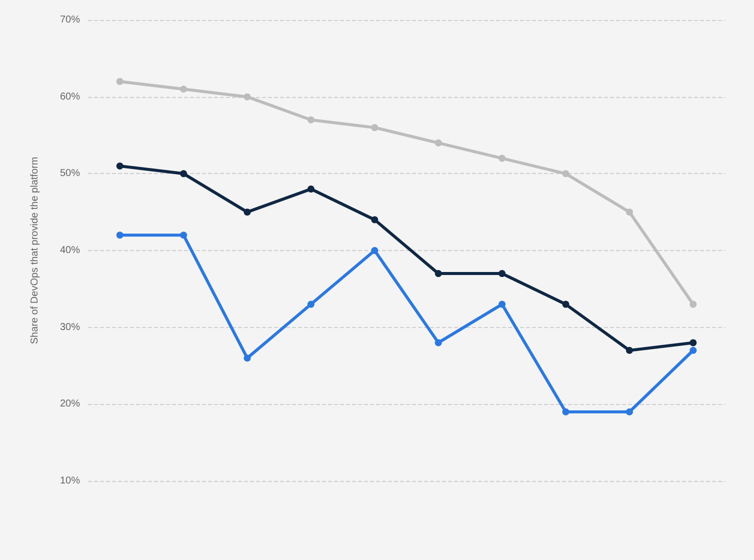 This screenshot has height=560, width=754. I want to click on y-tick-label: 30%, so click(70, 327).